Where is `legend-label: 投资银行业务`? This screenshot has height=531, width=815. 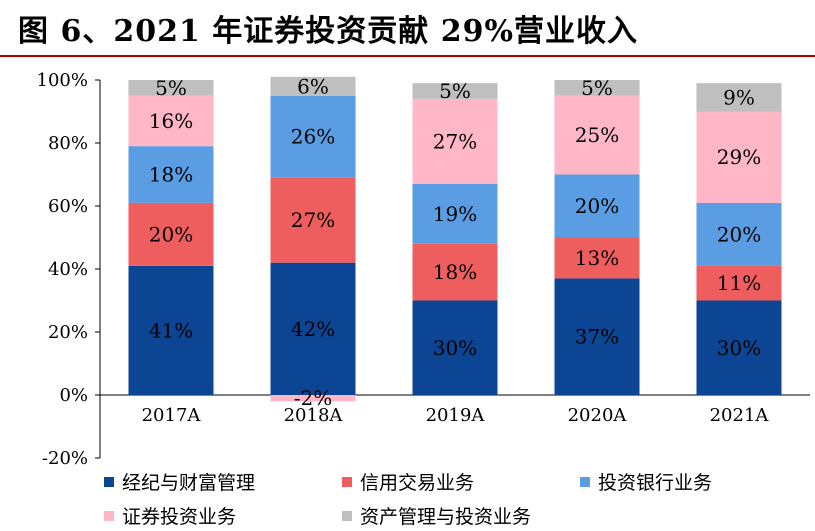 legend-label: 投资银行业务 is located at coordinates (655, 483).